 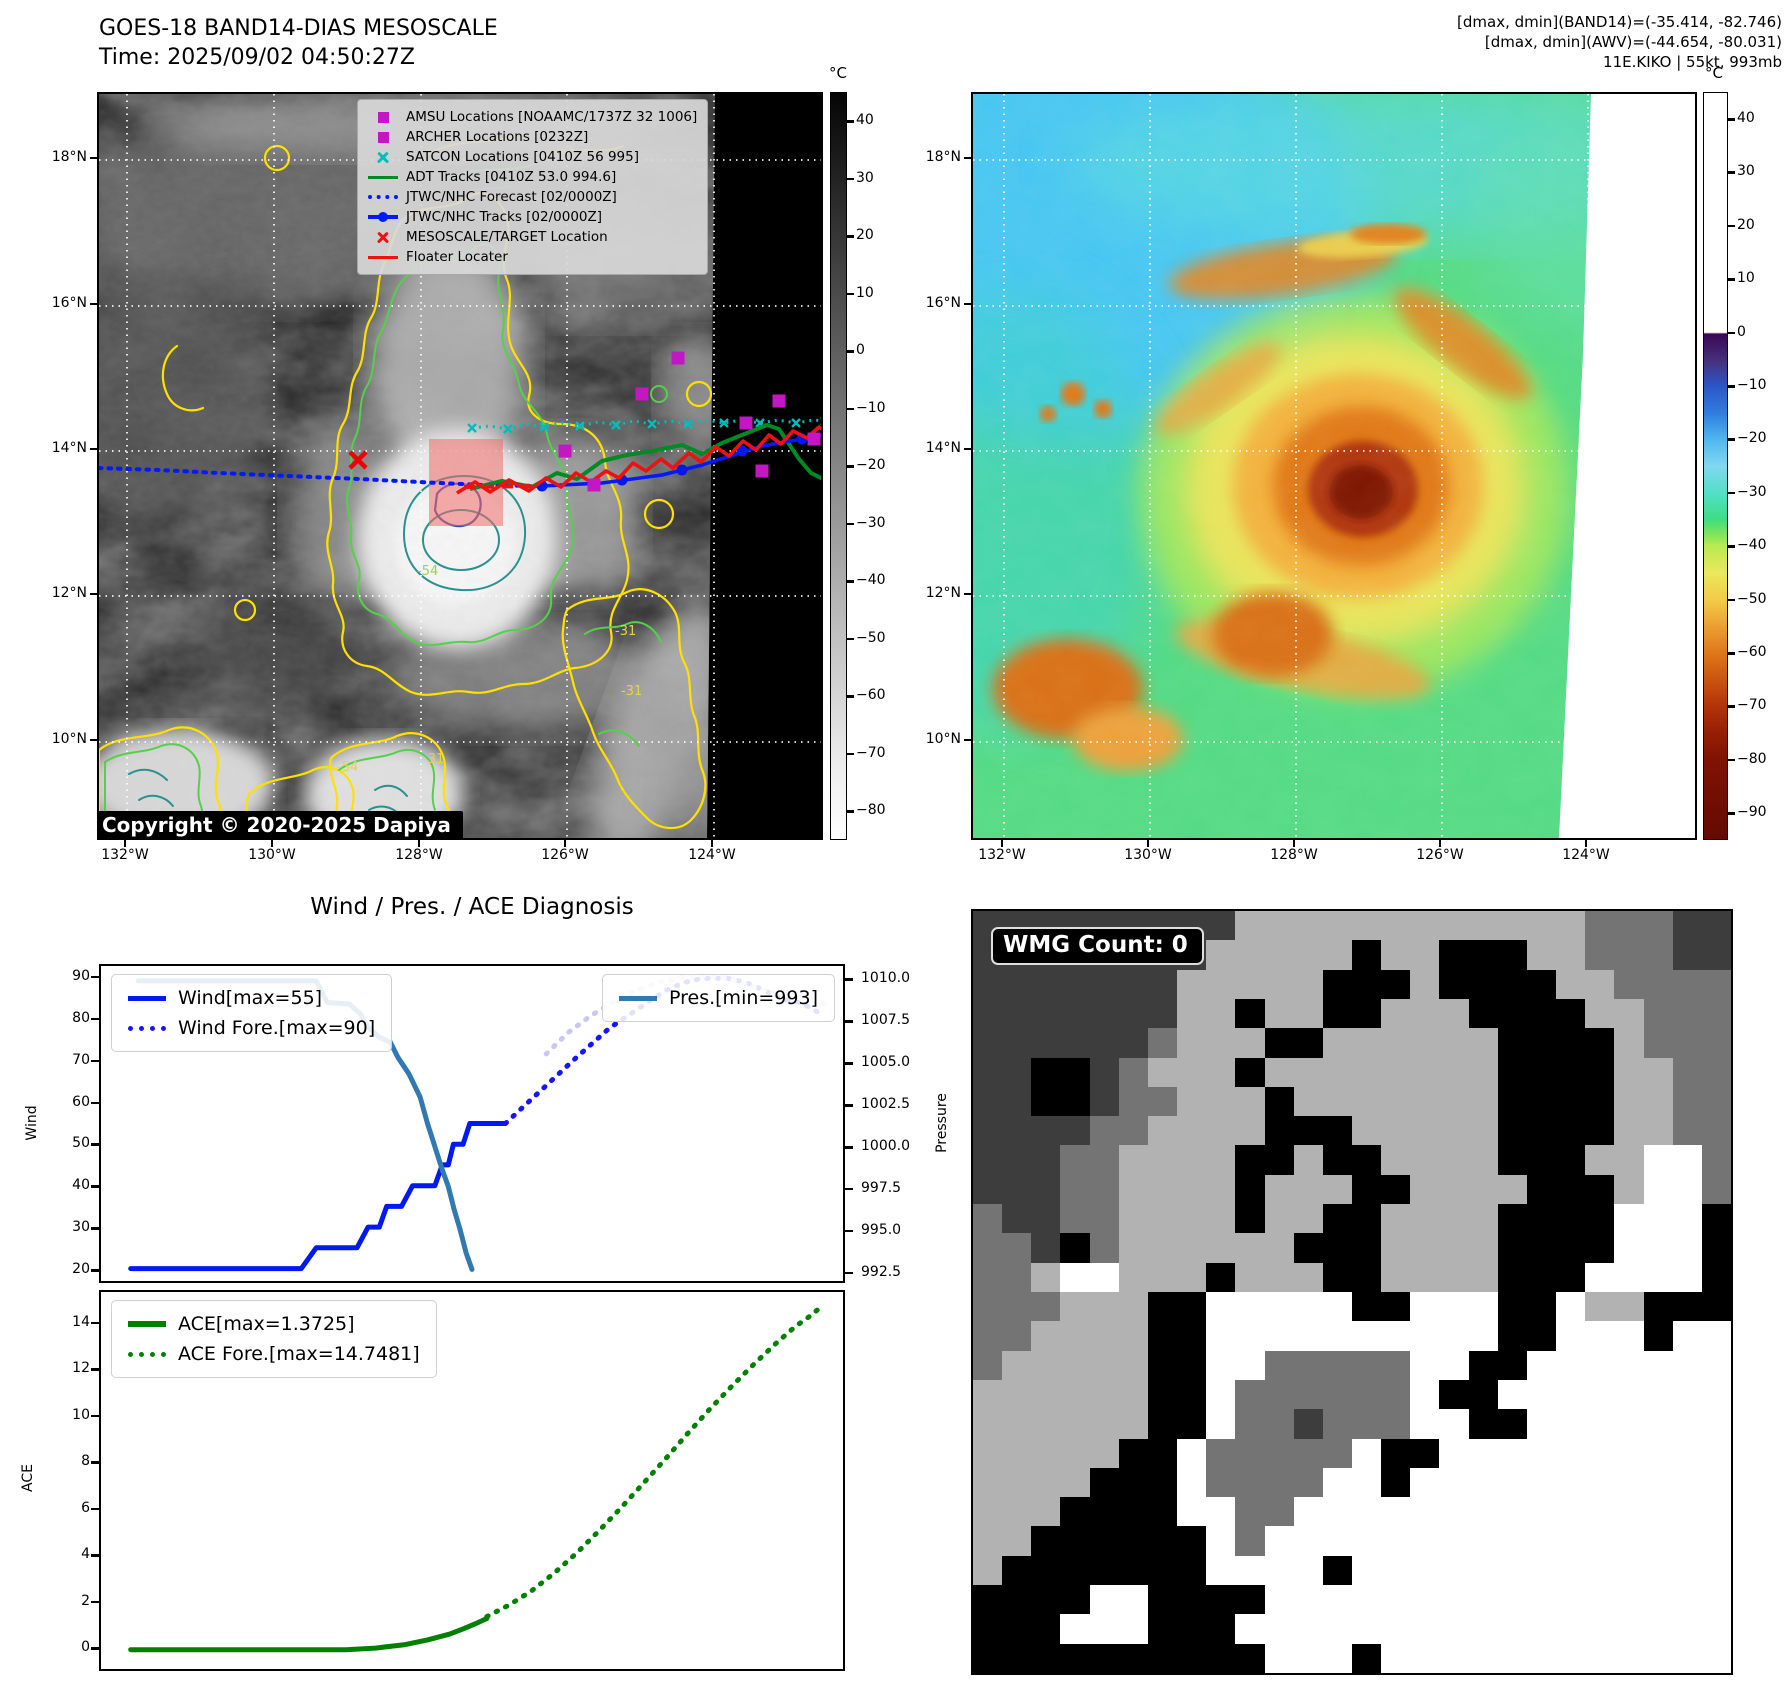 What do you see at coordinates (81, 1017) in the screenshot?
I see `wind-ytick: 80` at bounding box center [81, 1017].